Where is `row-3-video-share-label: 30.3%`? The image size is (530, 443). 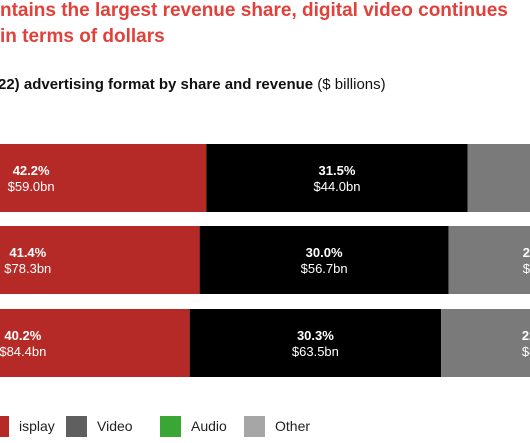
row-3-video-share-label: 30.3% is located at coordinates (315, 335).